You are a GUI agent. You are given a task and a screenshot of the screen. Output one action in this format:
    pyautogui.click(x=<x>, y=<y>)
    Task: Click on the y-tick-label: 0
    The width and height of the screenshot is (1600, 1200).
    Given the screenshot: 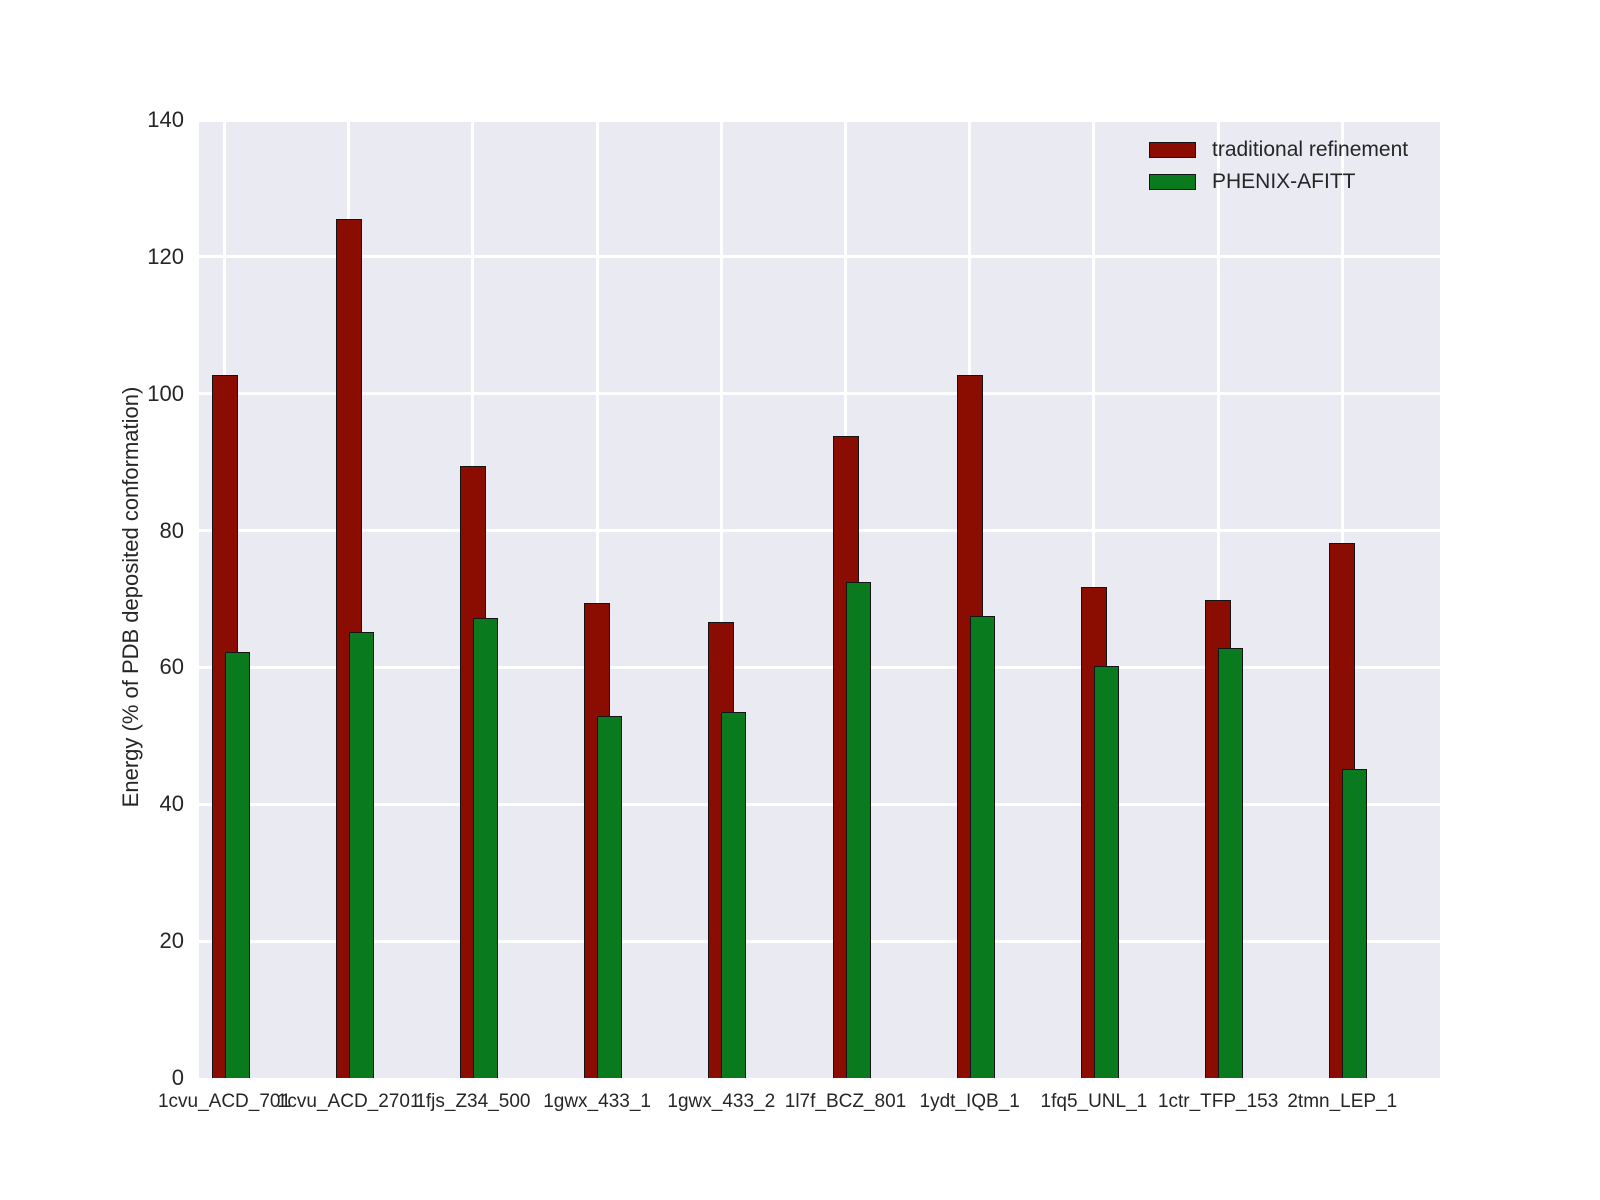 What is the action you would take?
    pyautogui.click(x=177, y=1077)
    